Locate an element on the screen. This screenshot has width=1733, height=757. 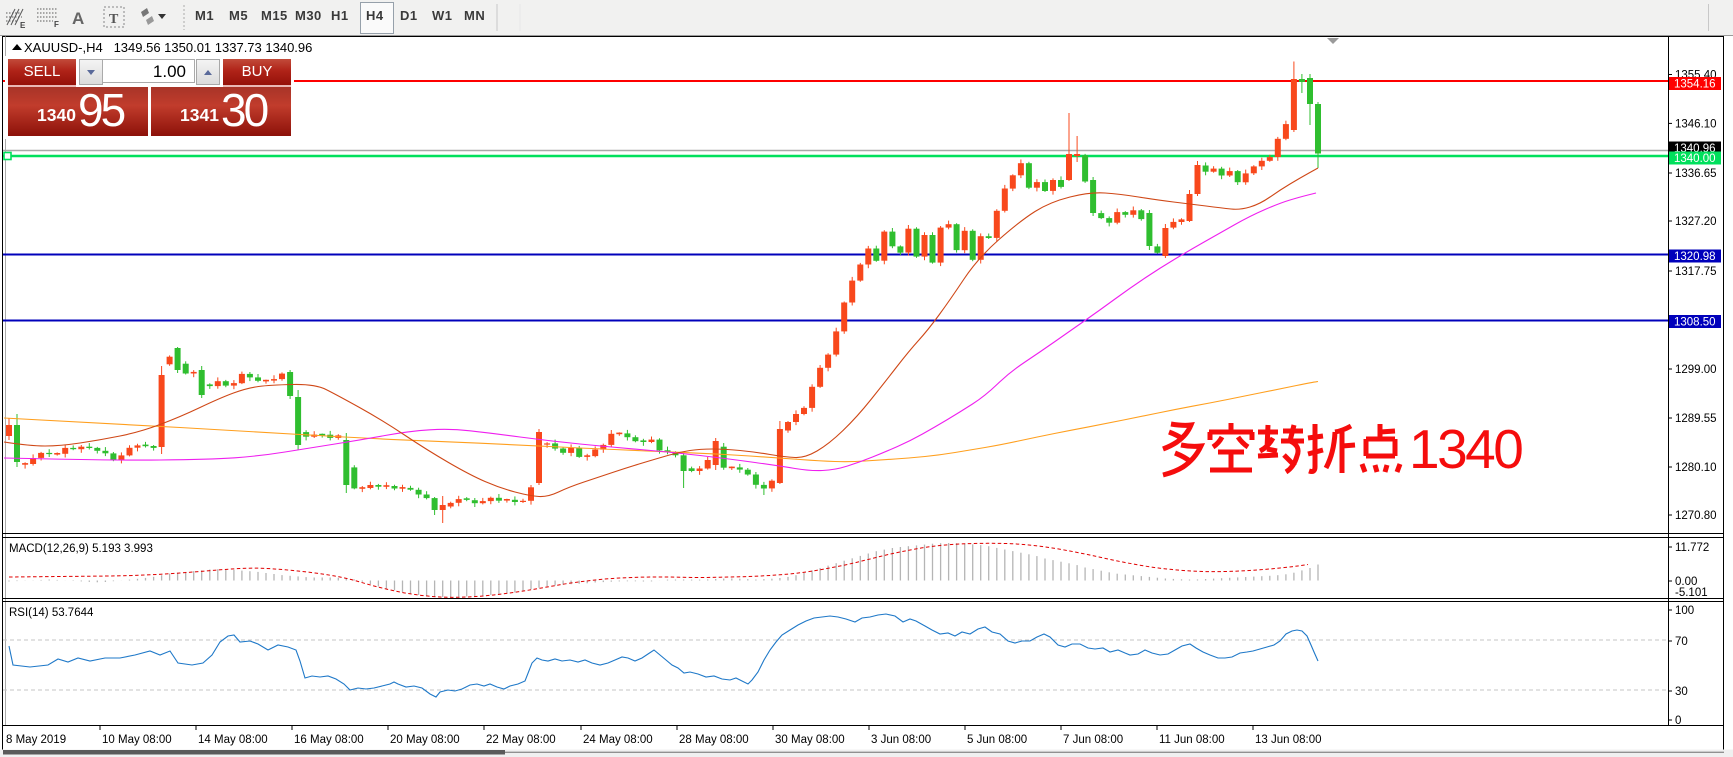
svg-text: 8 May 2019 is located at coordinates (36, 740).